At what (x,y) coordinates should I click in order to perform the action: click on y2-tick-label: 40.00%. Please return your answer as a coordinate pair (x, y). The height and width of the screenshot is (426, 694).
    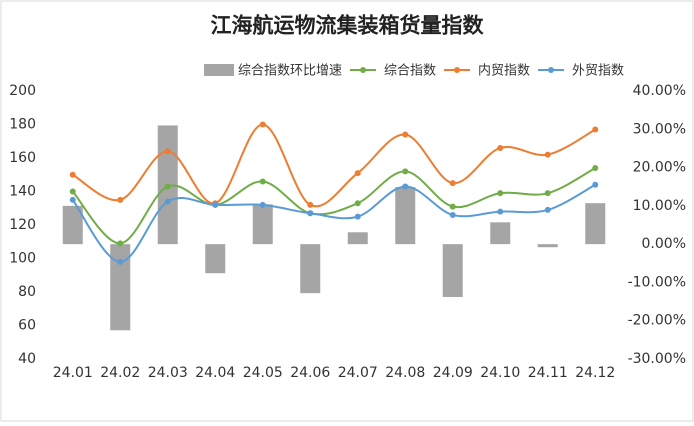
    Looking at the image, I should click on (659, 91).